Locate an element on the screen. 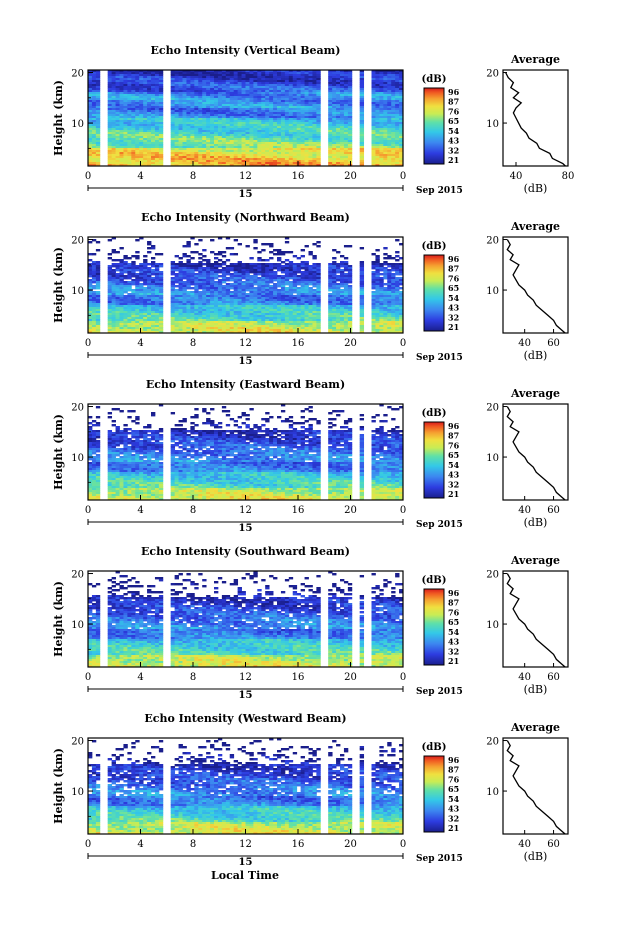 The image size is (617, 929). x-tick-label: 12 is located at coordinates (245, 176).